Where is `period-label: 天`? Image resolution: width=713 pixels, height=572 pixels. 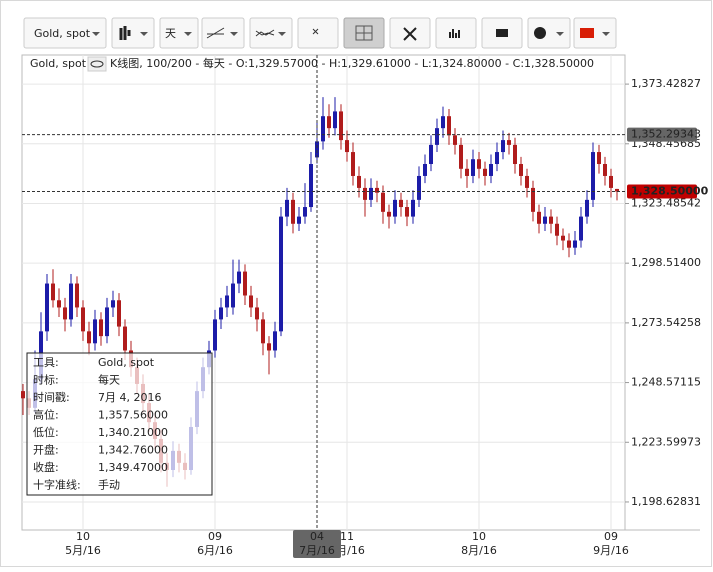 period-label: 天 is located at coordinates (170, 33).